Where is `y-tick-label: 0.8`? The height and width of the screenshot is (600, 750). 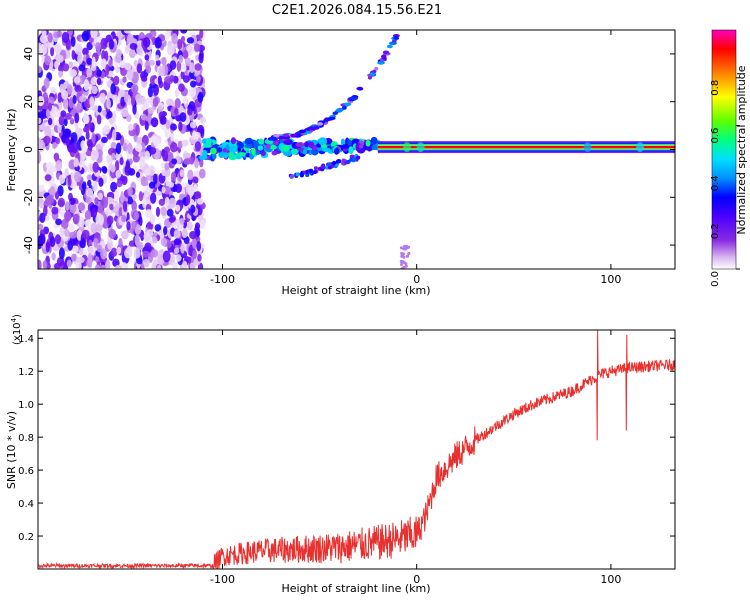
y-tick-label: 0.8 is located at coordinates (26, 438).